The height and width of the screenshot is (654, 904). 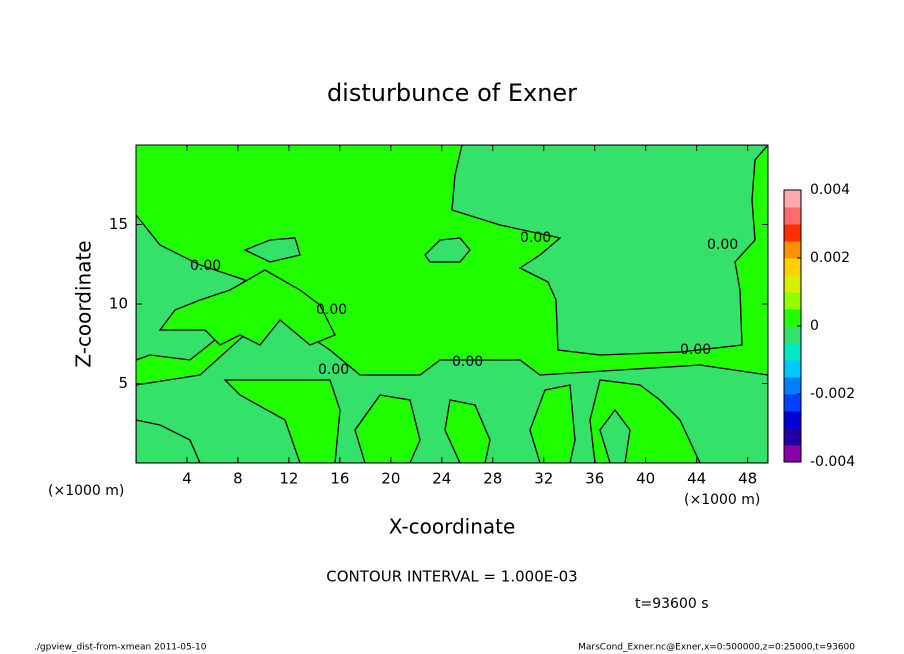 I want to click on colorbar-label: 0.004, so click(x=830, y=190).